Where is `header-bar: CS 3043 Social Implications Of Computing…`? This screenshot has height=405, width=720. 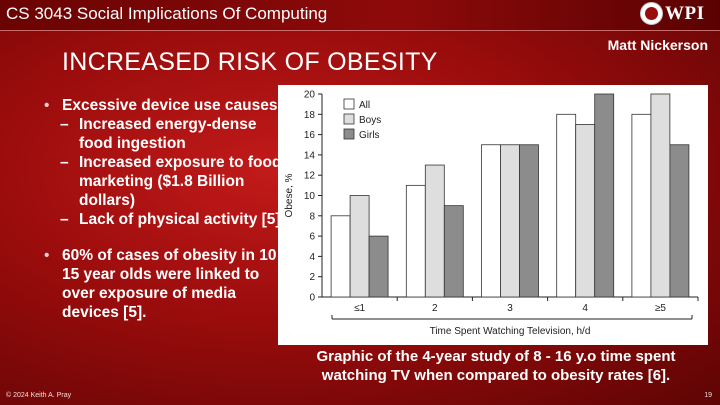 header-bar: CS 3043 Social Implications Of Computing… is located at coordinates (360, 15).